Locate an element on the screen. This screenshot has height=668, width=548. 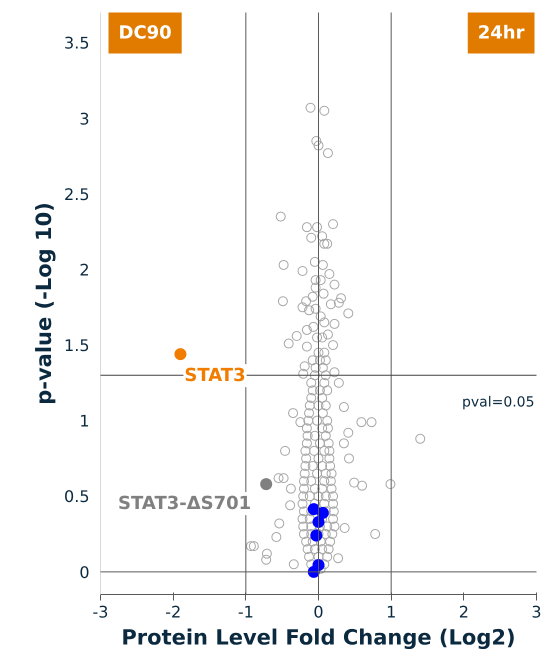
x-axis-title: Protein Level Fold Change (Log2) is located at coordinates (318, 638).